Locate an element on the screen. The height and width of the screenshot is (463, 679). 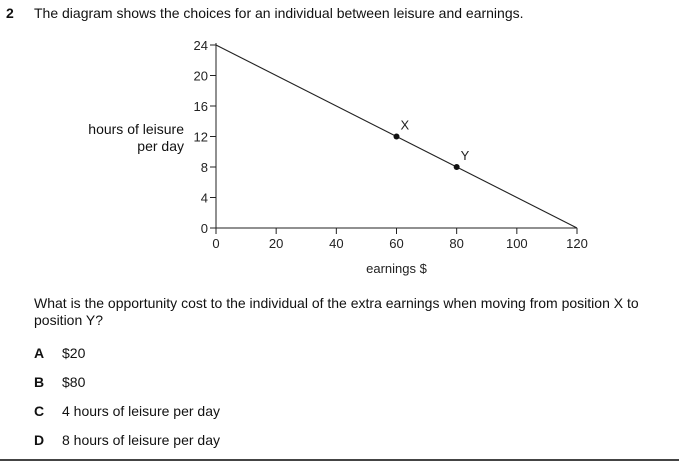
option-a-letter: A is located at coordinates (39, 353).